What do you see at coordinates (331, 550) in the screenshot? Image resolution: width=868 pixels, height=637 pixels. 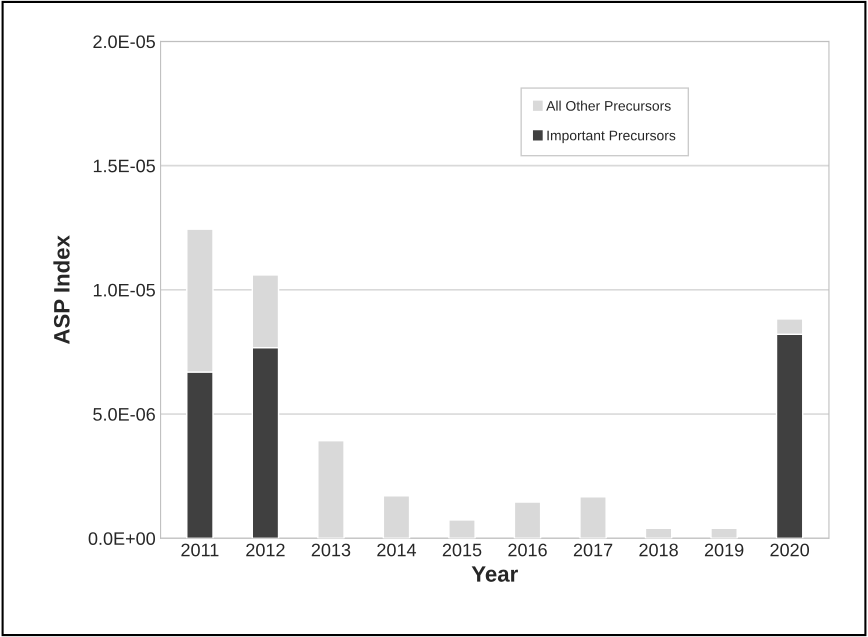 I see `x-tick-label: 2013` at bounding box center [331, 550].